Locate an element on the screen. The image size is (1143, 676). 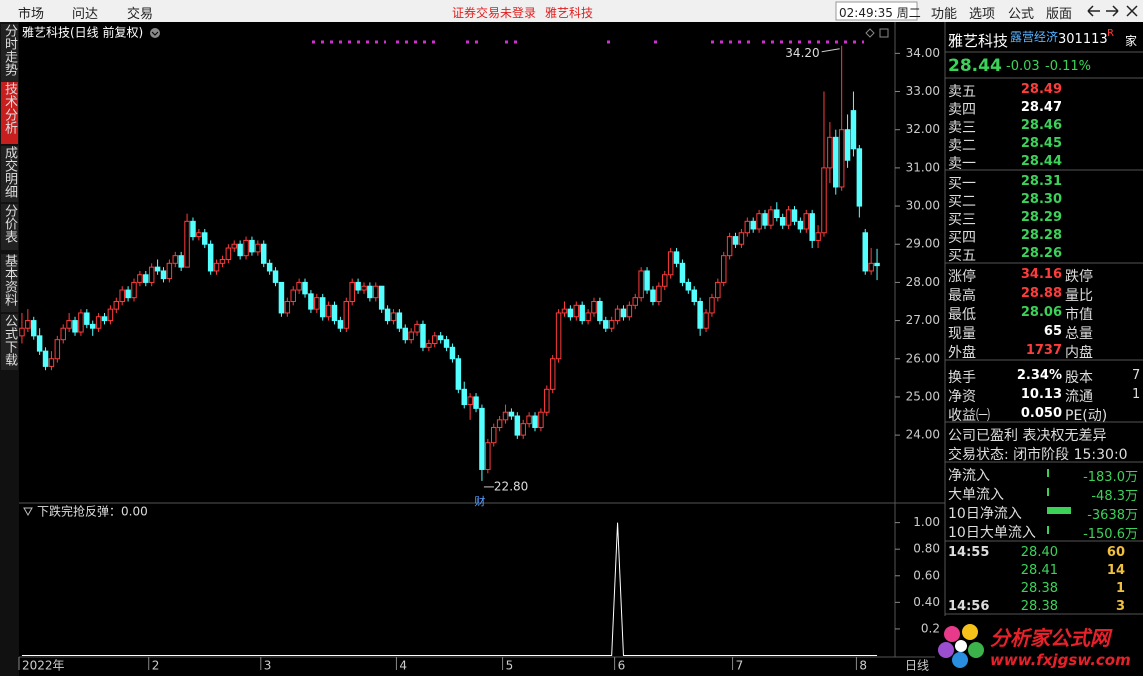
flow-value: -150.6万 is located at coordinates (1110, 534).